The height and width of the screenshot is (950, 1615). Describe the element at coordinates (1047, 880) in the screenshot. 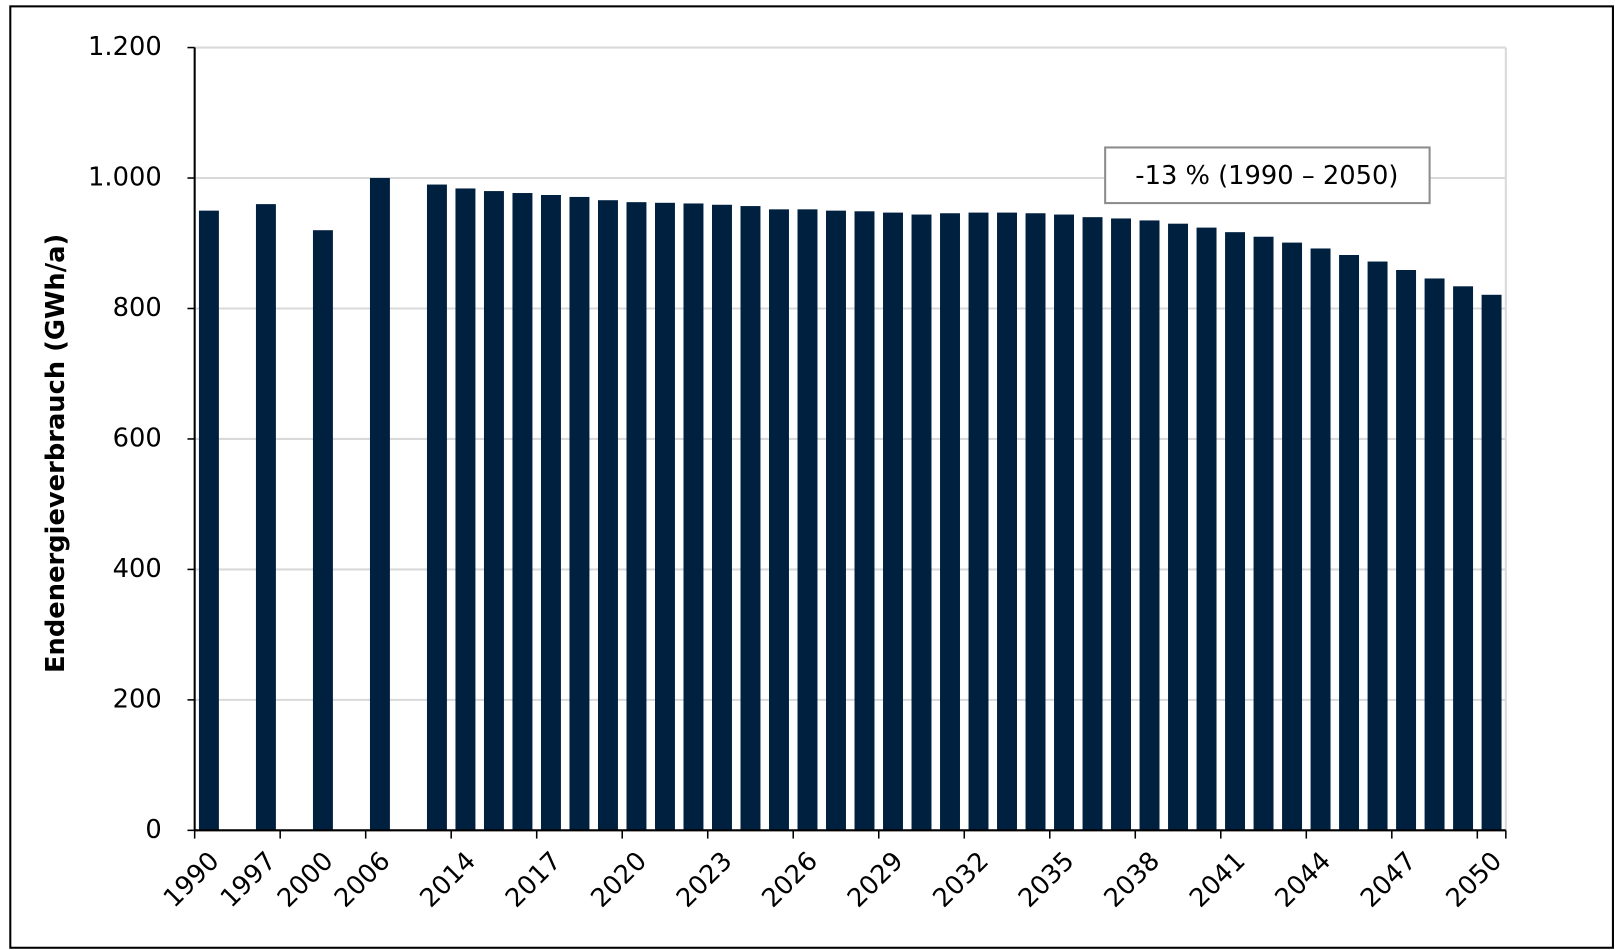

I see `x-tick-label: 2035` at that location.